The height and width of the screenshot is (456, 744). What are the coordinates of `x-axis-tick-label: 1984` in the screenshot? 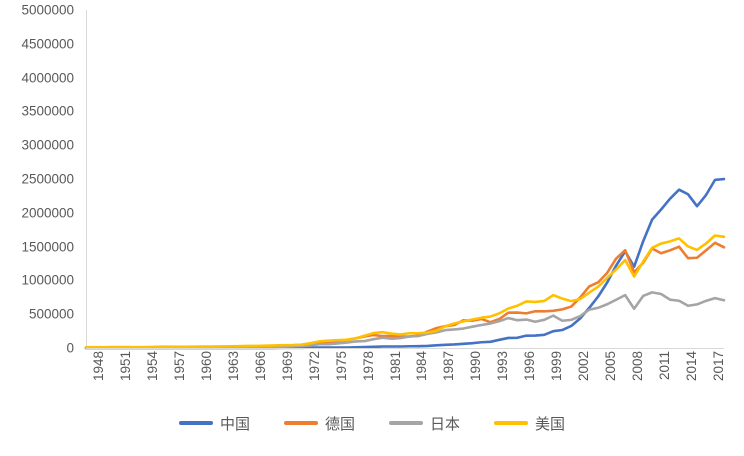 It's located at (422, 365).